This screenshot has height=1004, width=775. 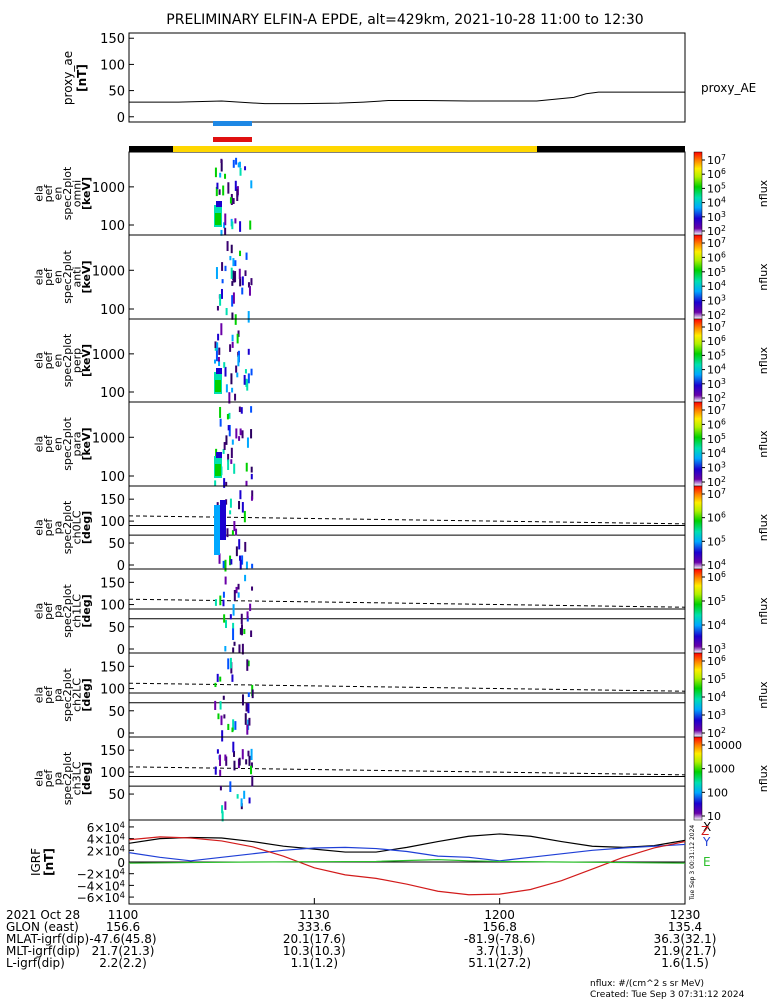 What do you see at coordinates (716, 257) in the screenshot?
I see `anti-colorbar-tick-label: 106` at bounding box center [716, 257].